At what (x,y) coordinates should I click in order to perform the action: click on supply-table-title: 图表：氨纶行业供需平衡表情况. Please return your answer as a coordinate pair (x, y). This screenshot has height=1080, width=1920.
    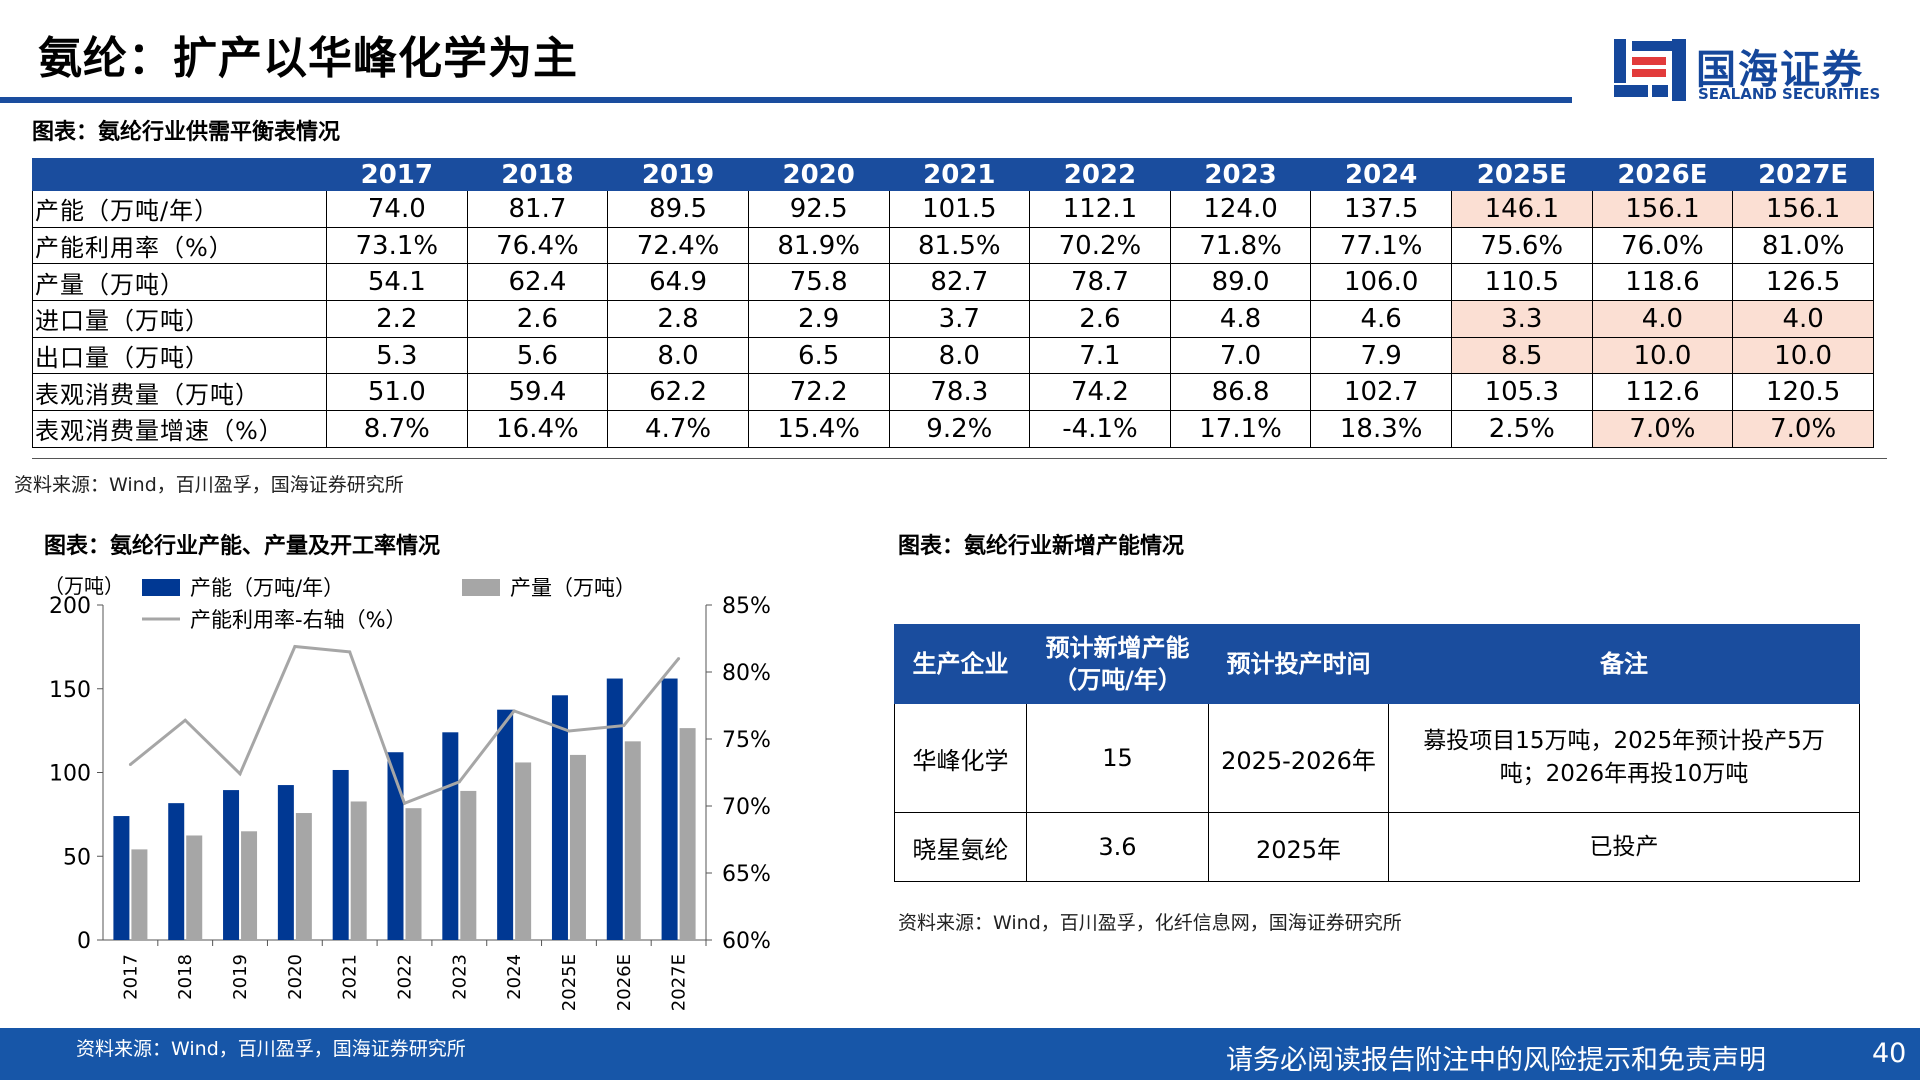
    Looking at the image, I should click on (186, 132).